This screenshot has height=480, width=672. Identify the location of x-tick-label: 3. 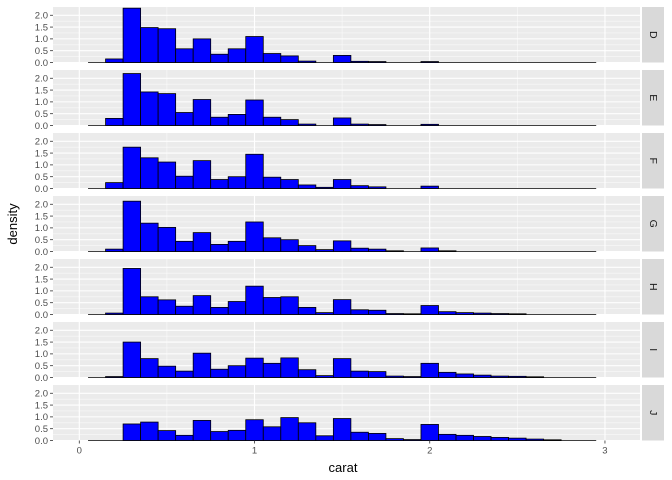
(604, 451).